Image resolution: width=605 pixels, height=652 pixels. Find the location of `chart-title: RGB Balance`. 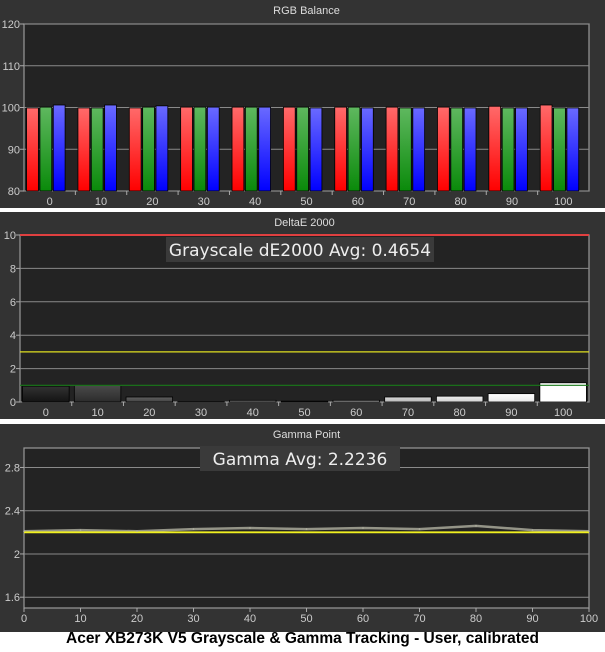

chart-title: RGB Balance is located at coordinates (306, 11).